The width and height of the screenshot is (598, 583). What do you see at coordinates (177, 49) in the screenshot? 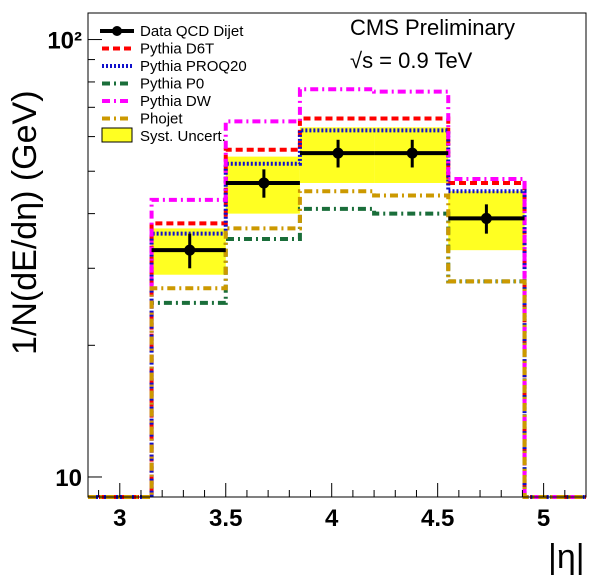
I see `legend-label: Pythia D6T` at bounding box center [177, 49].